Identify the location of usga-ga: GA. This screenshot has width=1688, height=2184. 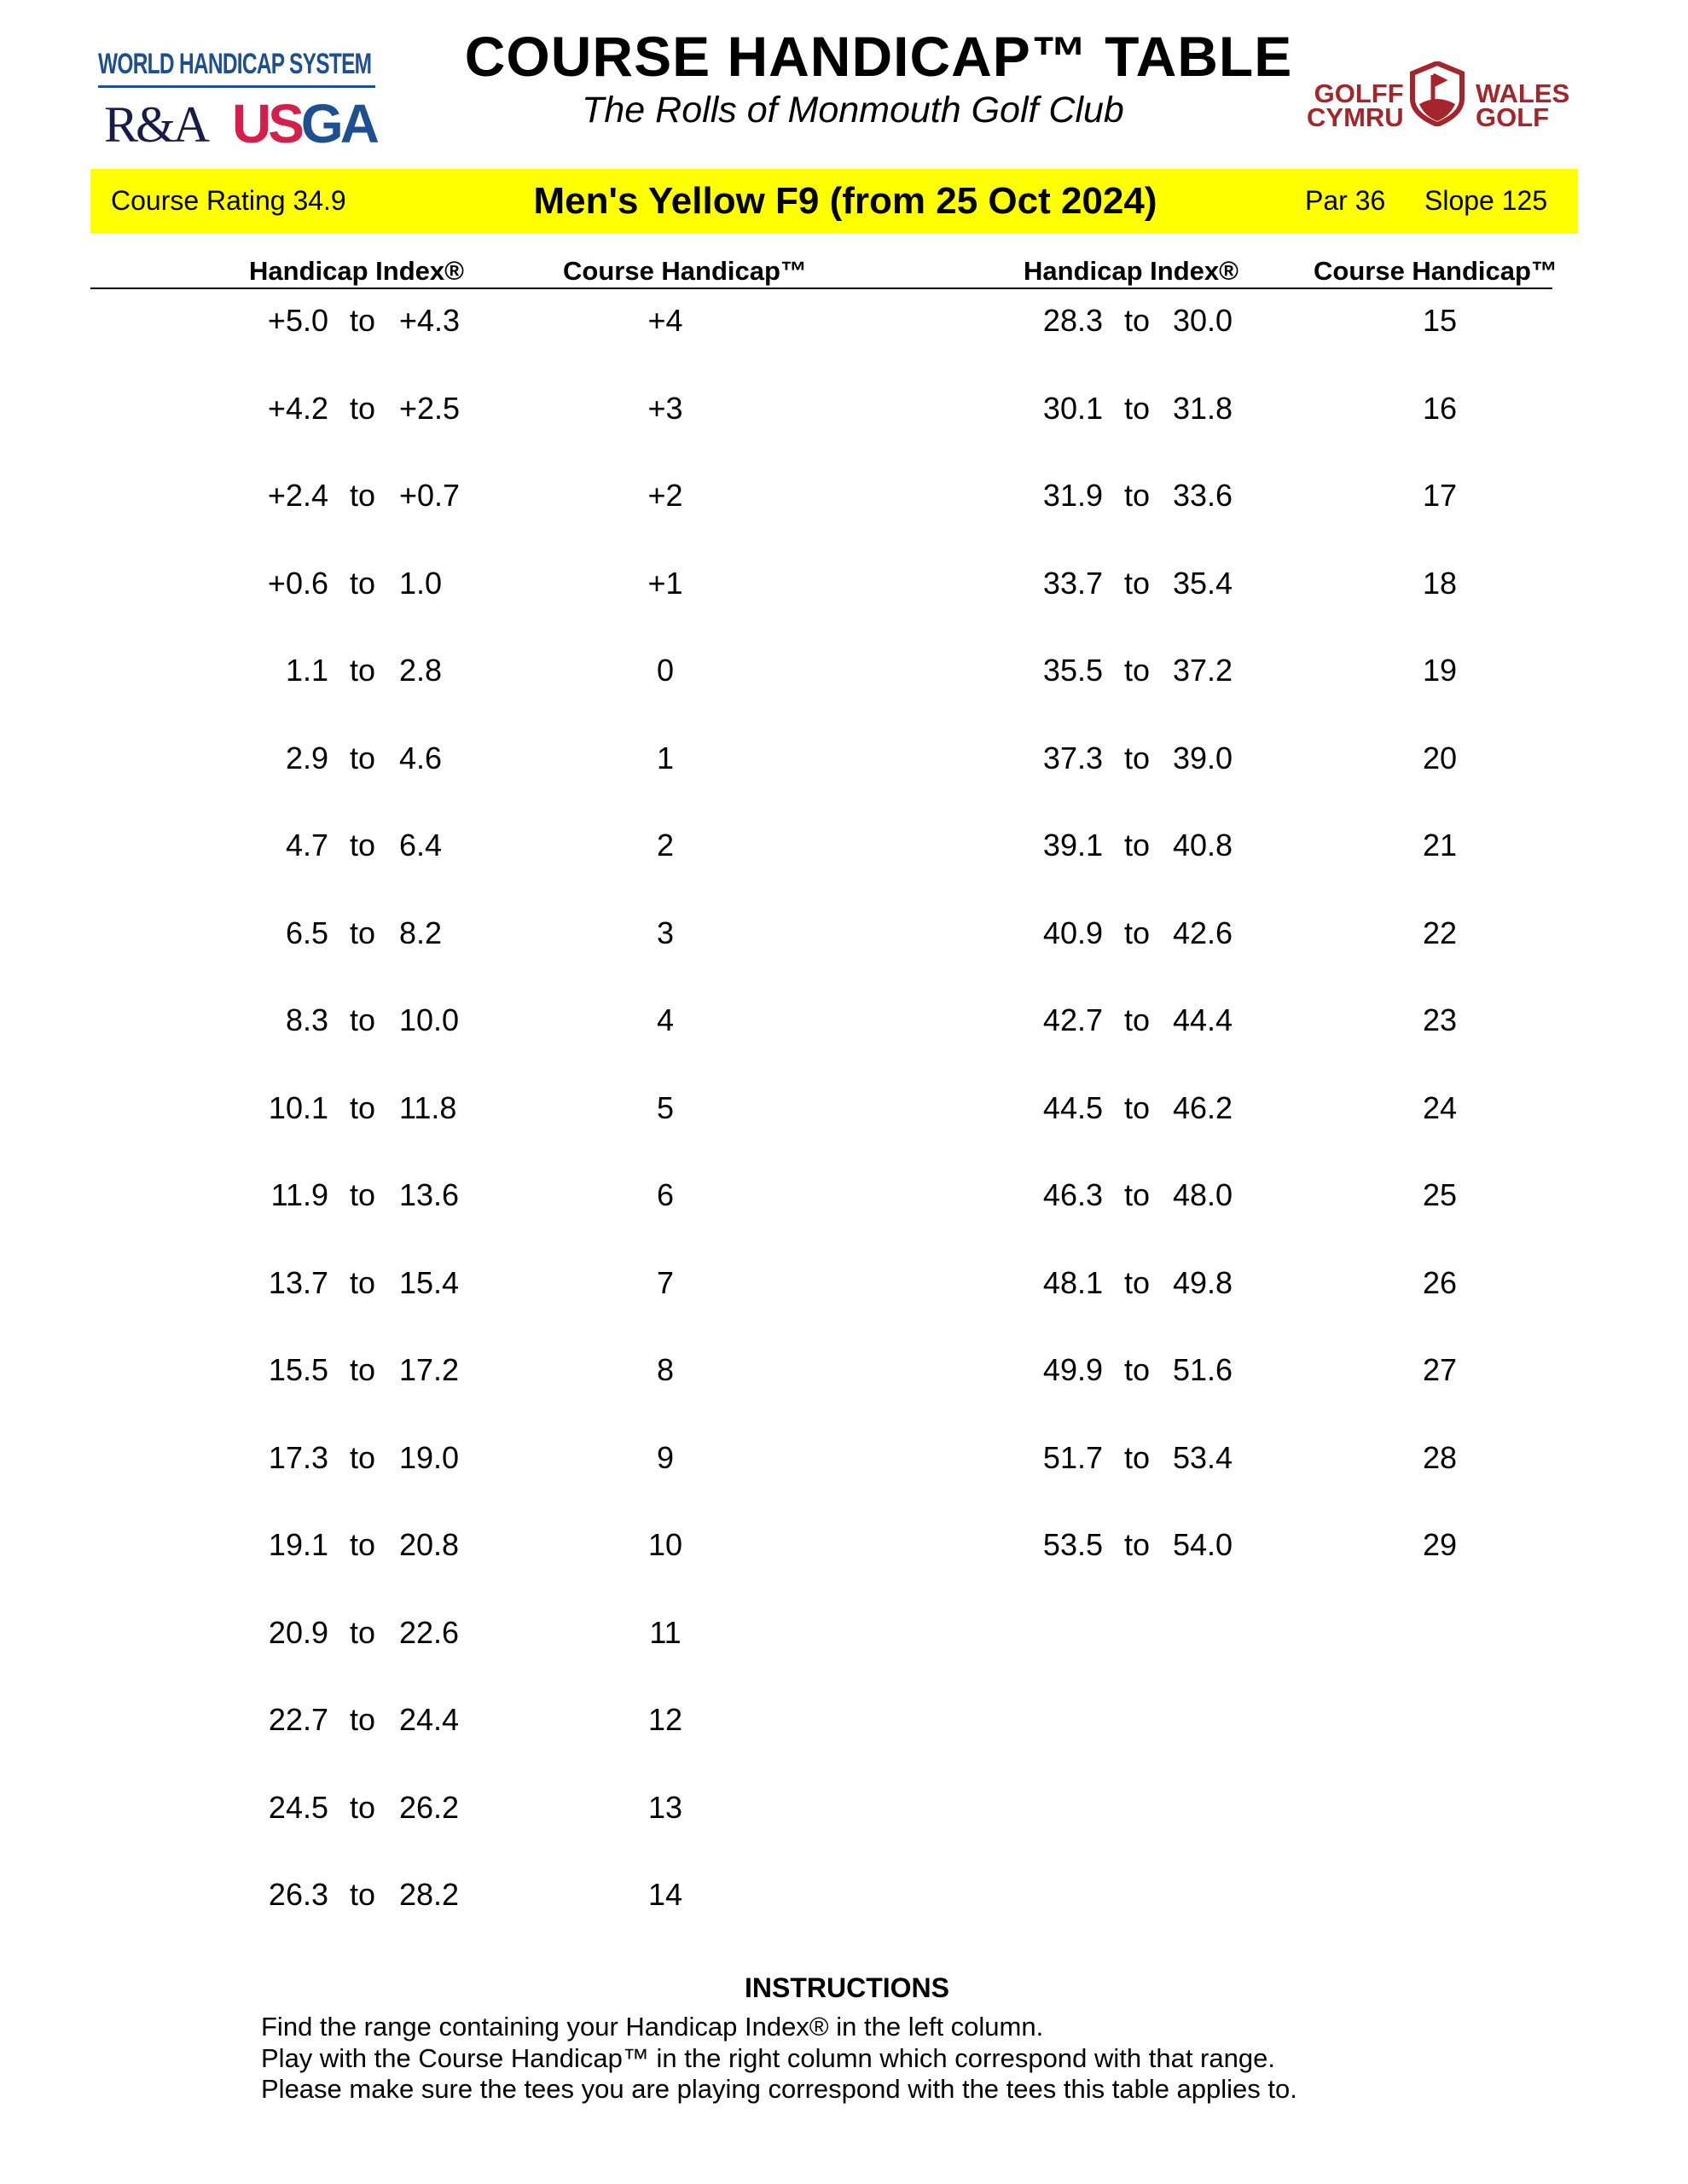
(340, 123).